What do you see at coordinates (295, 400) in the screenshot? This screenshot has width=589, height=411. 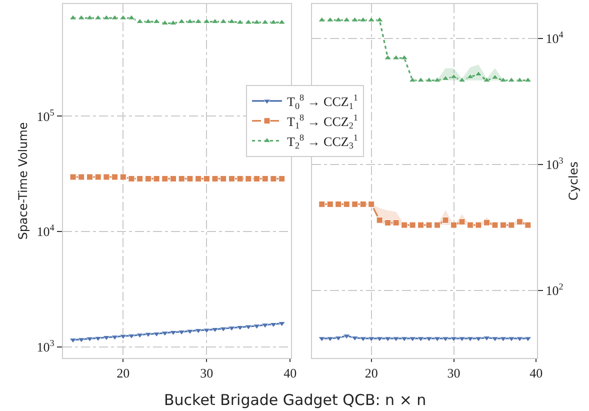 I see `x-axis-title: Bucket Brigade Gadget QCB: n × n` at bounding box center [295, 400].